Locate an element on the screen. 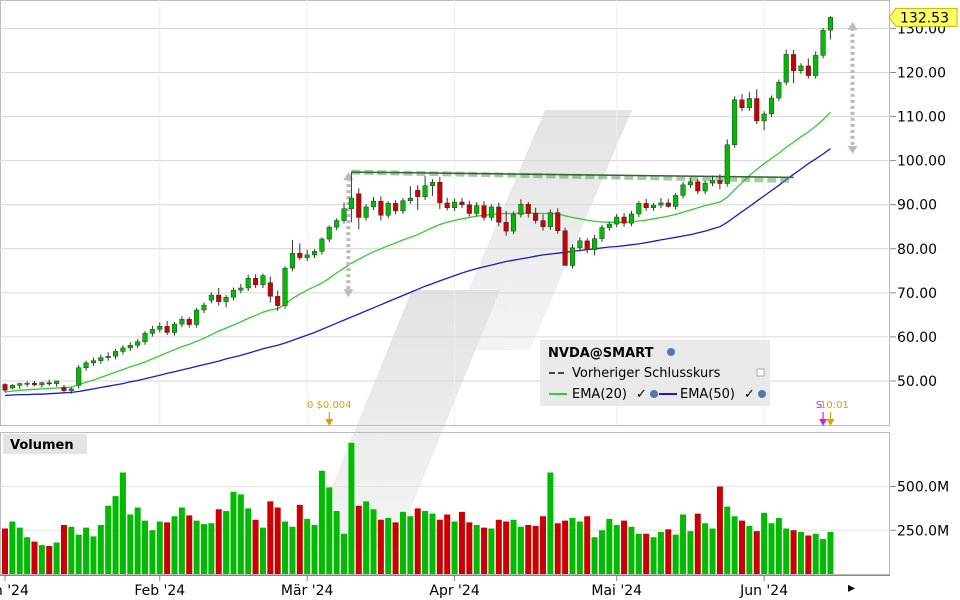  volume-tick-label: 250.0M is located at coordinates (923, 531).